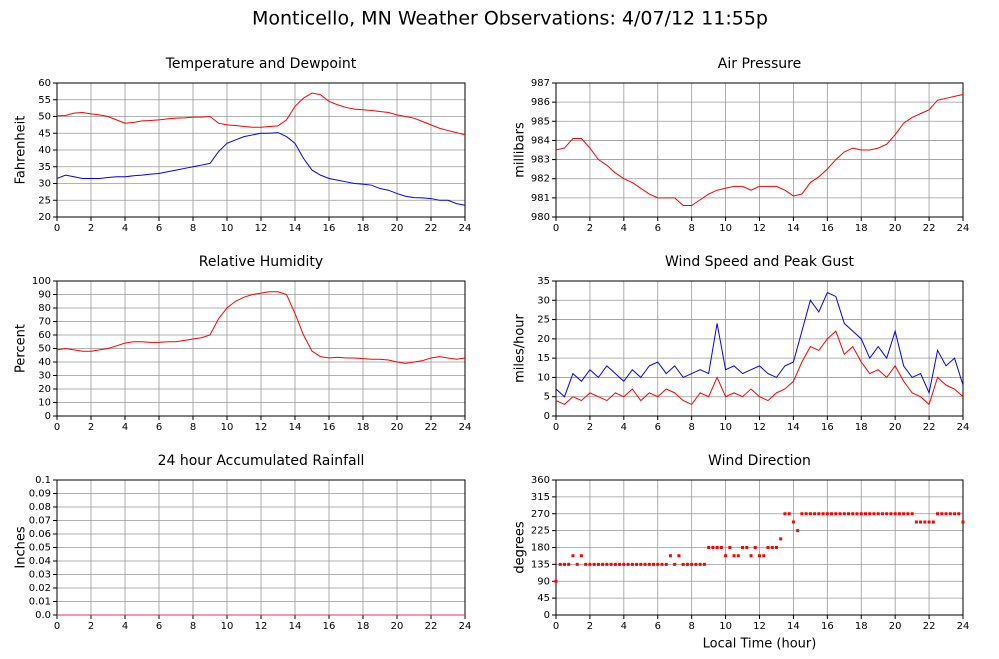 This screenshot has width=999, height=659. Describe the element at coordinates (40, 521) in the screenshot. I see `y-tick-label: 0.07` at that location.